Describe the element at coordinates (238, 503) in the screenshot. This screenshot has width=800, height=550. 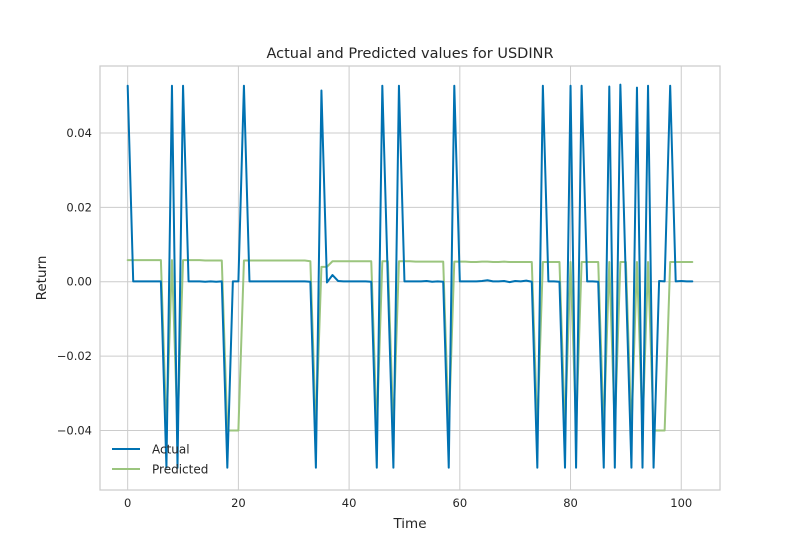
I see `x-tick-label: 20` at that location.